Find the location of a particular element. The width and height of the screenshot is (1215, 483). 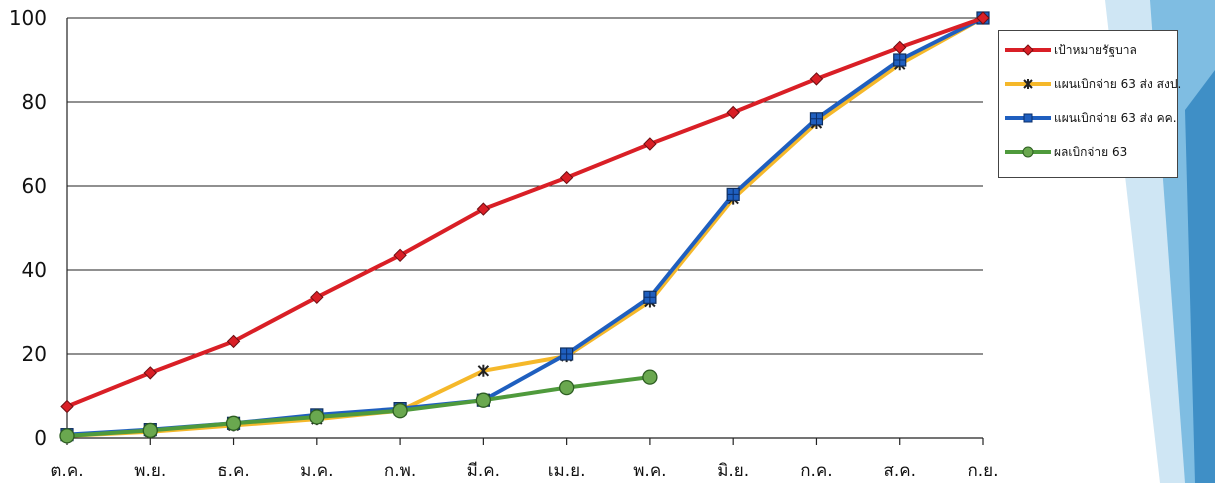

x-tick-label: ส.ค. is located at coordinates (899, 471).